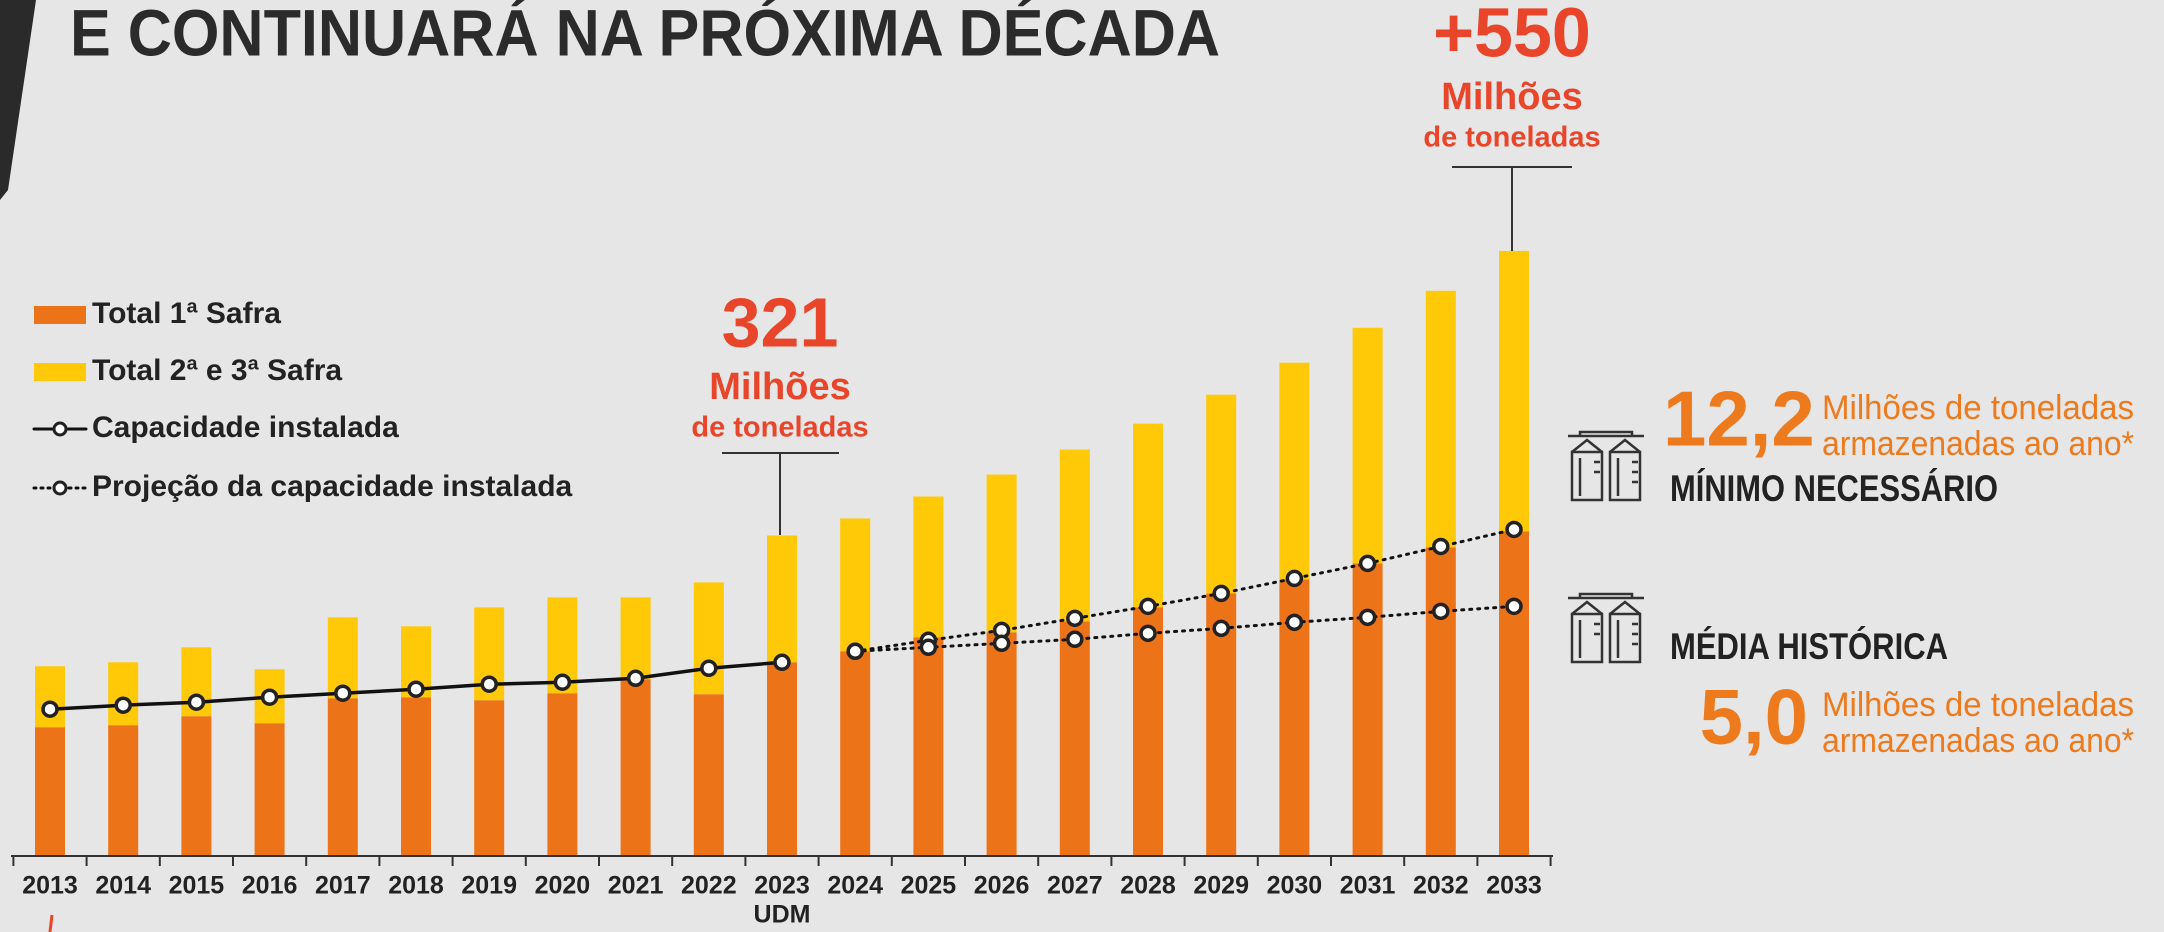 The height and width of the screenshot is (932, 2164). I want to click on accent-mark, so click(51, 923).